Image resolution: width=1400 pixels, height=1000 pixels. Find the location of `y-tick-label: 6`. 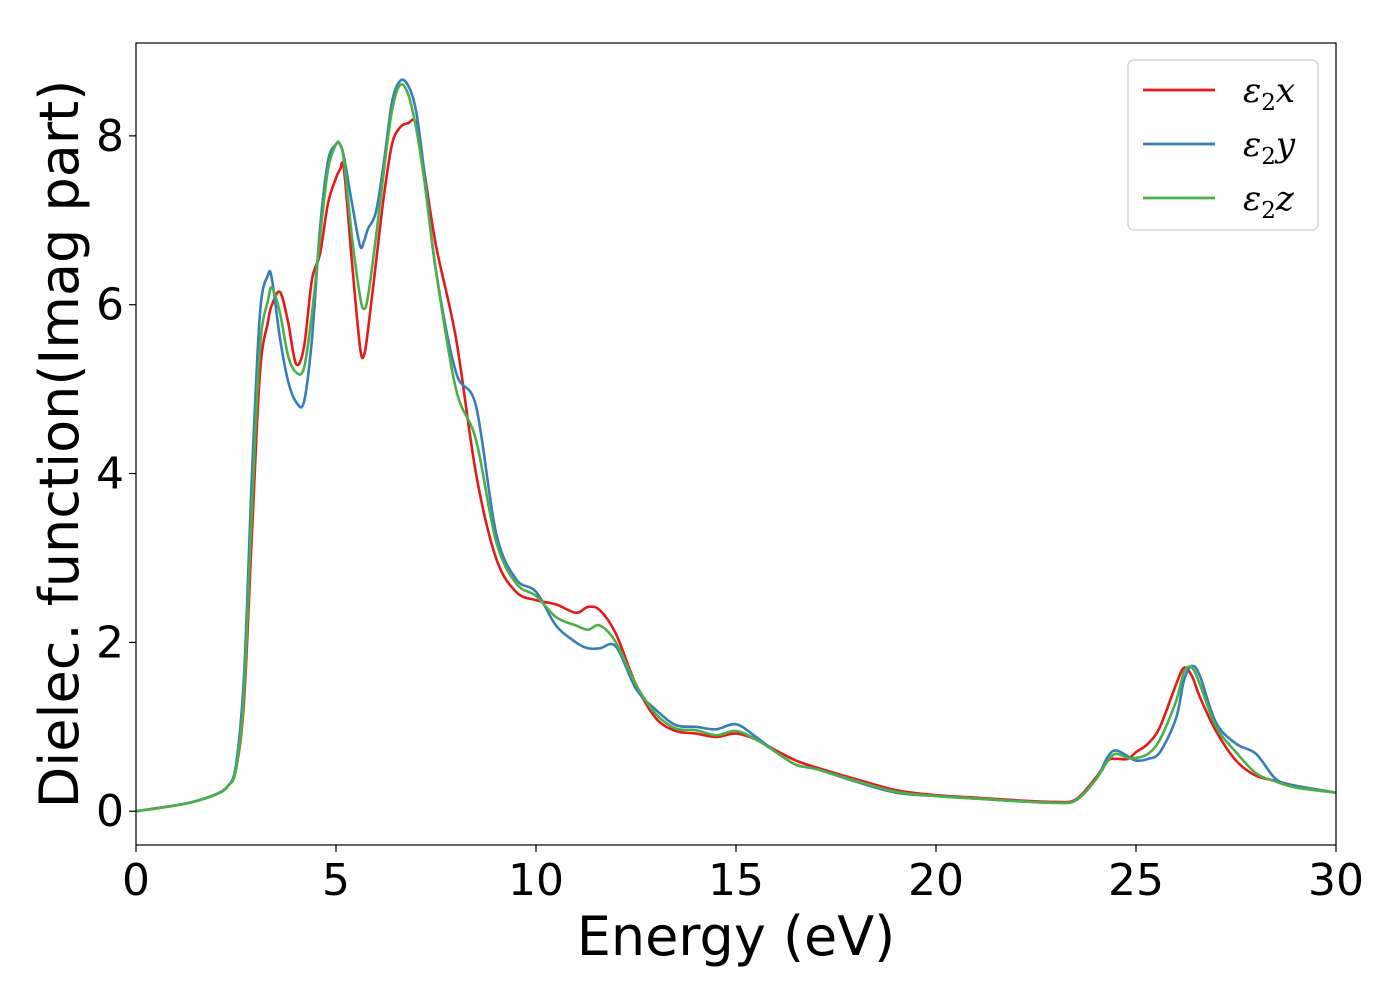

y-tick-label: 6 is located at coordinates (110, 305).